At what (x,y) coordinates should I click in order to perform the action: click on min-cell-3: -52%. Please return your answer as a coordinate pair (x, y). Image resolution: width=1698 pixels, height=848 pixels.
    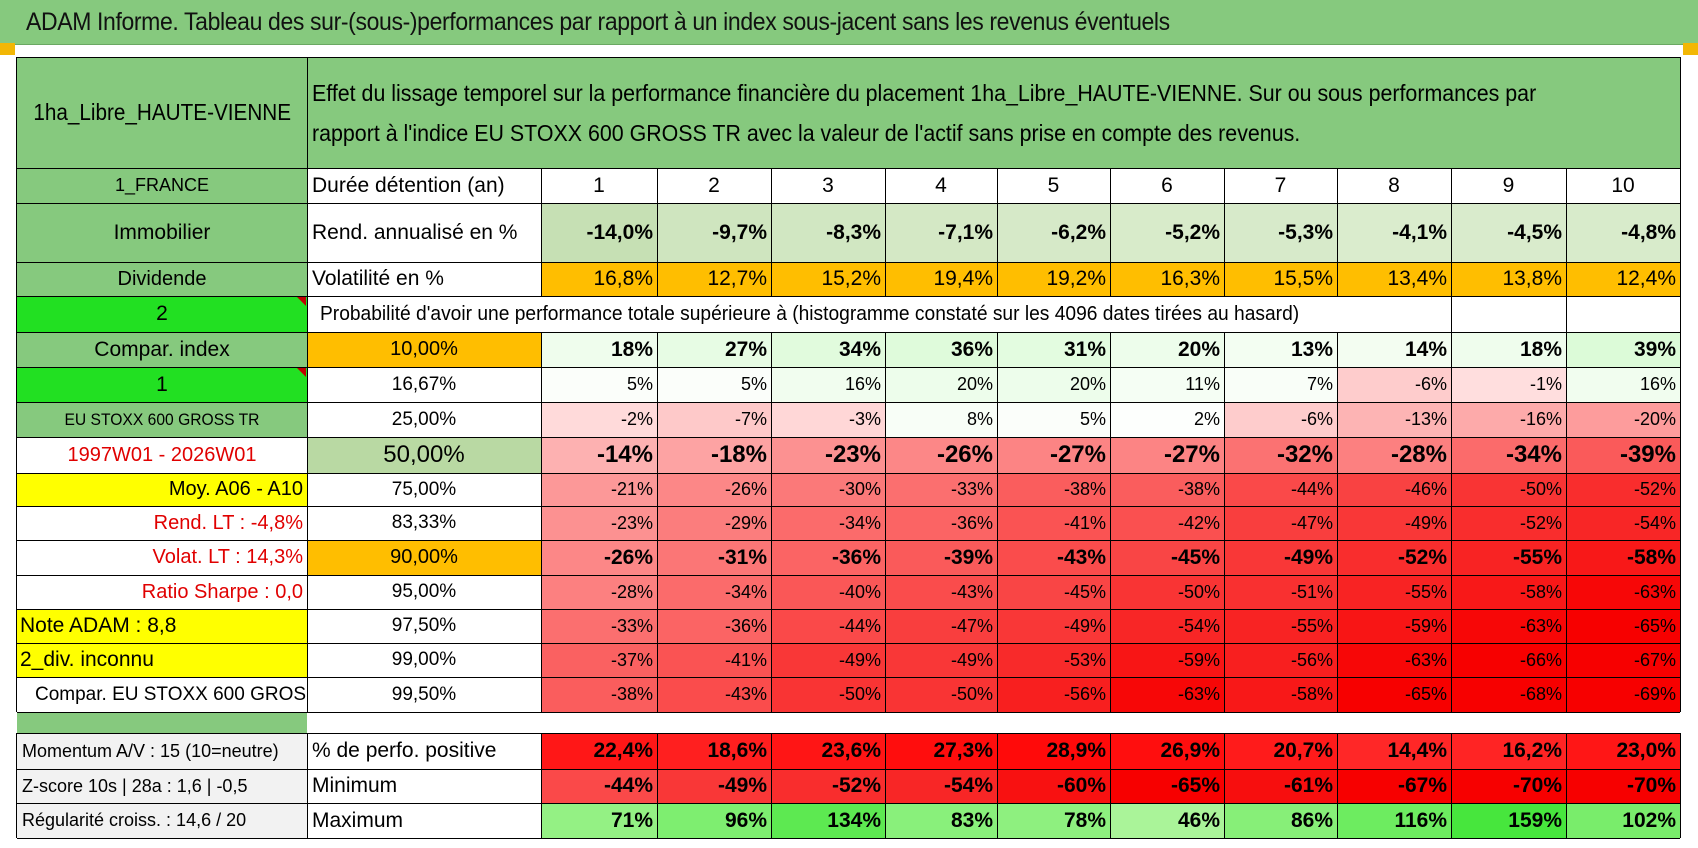
    Looking at the image, I should click on (828, 786).